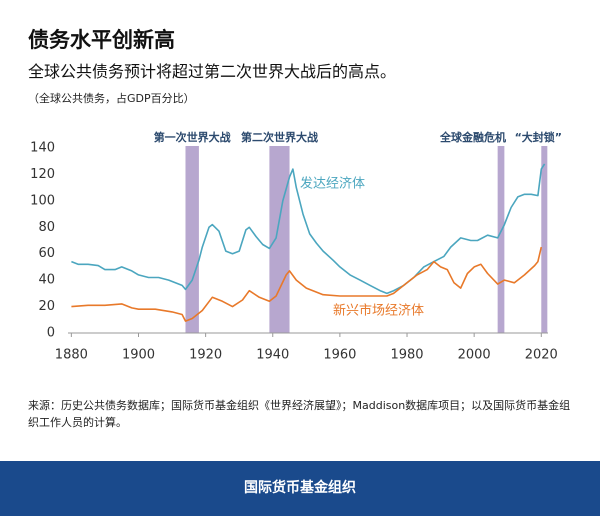 The height and width of the screenshot is (516, 600). Describe the element at coordinates (272, 355) in the screenshot. I see `x-tick-label: 1940` at that location.